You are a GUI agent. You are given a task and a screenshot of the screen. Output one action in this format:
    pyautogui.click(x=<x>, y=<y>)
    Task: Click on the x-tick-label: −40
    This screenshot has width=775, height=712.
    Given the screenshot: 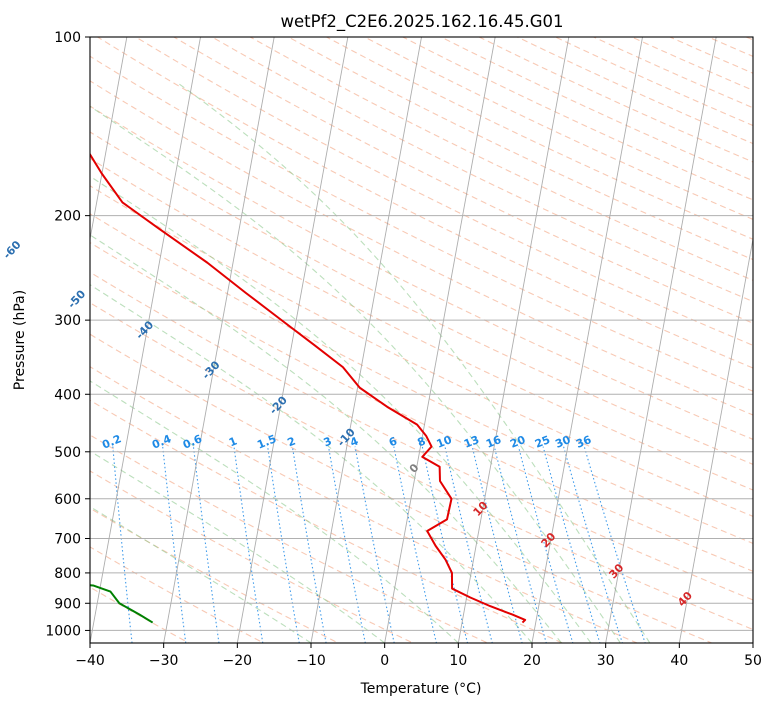 What is the action you would take?
    pyautogui.click(x=90, y=661)
    